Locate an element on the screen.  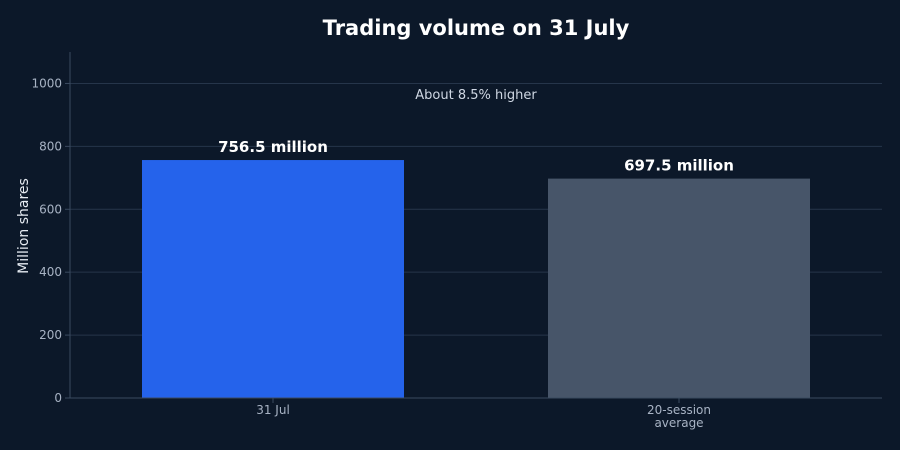
data-label-1: 697.5 million is located at coordinates (679, 166).